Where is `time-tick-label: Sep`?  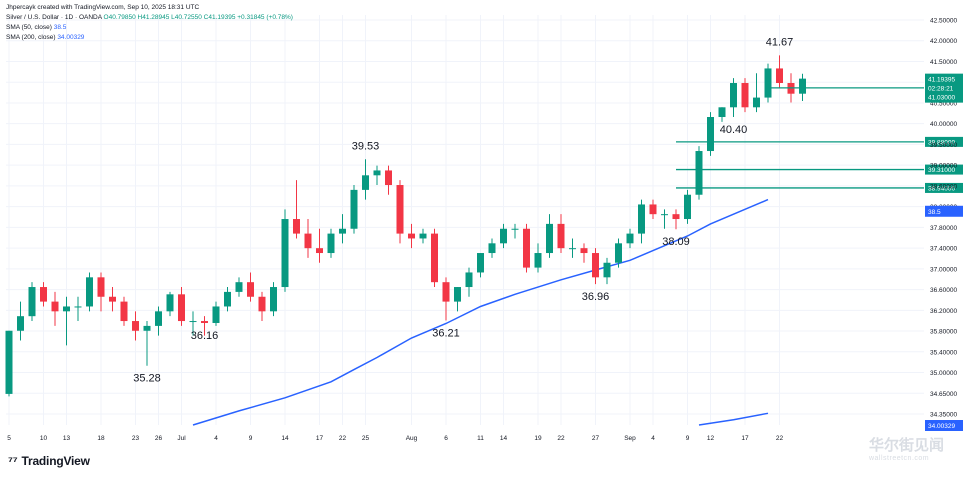
time-tick-label: Sep is located at coordinates (630, 438).